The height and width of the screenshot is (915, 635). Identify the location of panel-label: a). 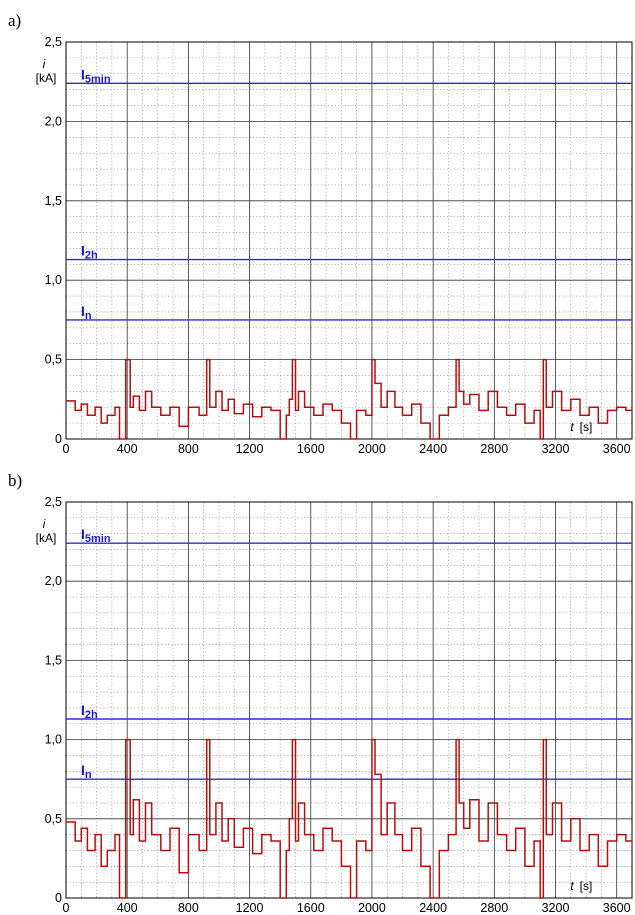
(14, 20).